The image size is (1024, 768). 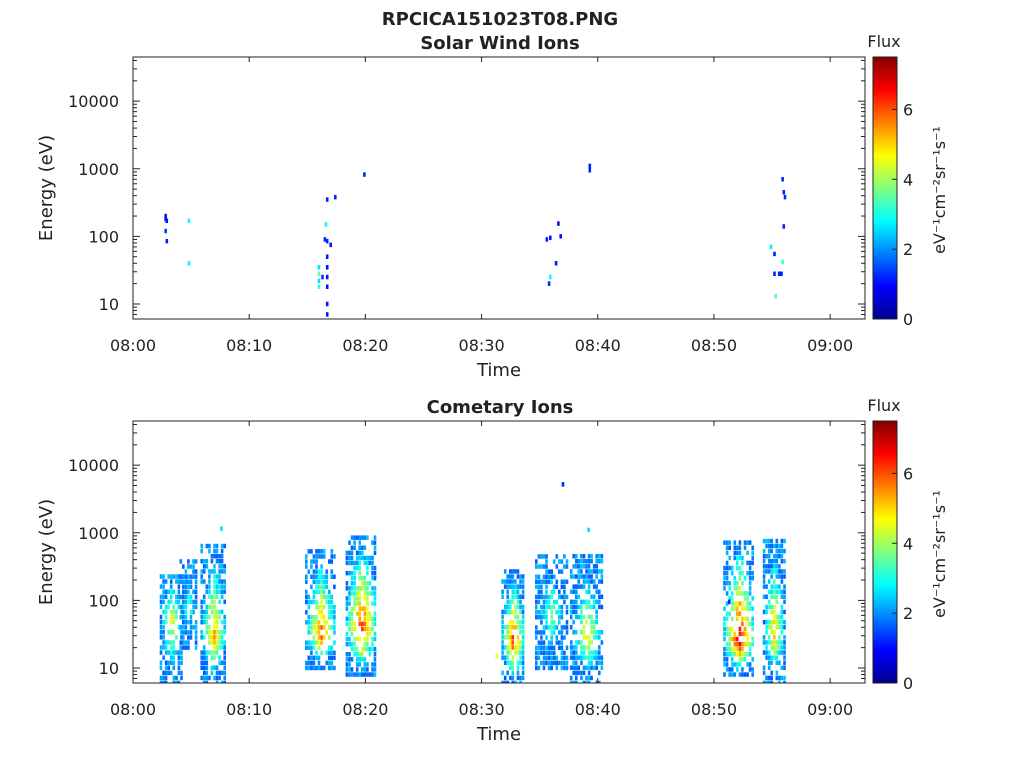 What do you see at coordinates (498, 370) in the screenshot?
I see `x-axis-label-solar-wind: Time` at bounding box center [498, 370].